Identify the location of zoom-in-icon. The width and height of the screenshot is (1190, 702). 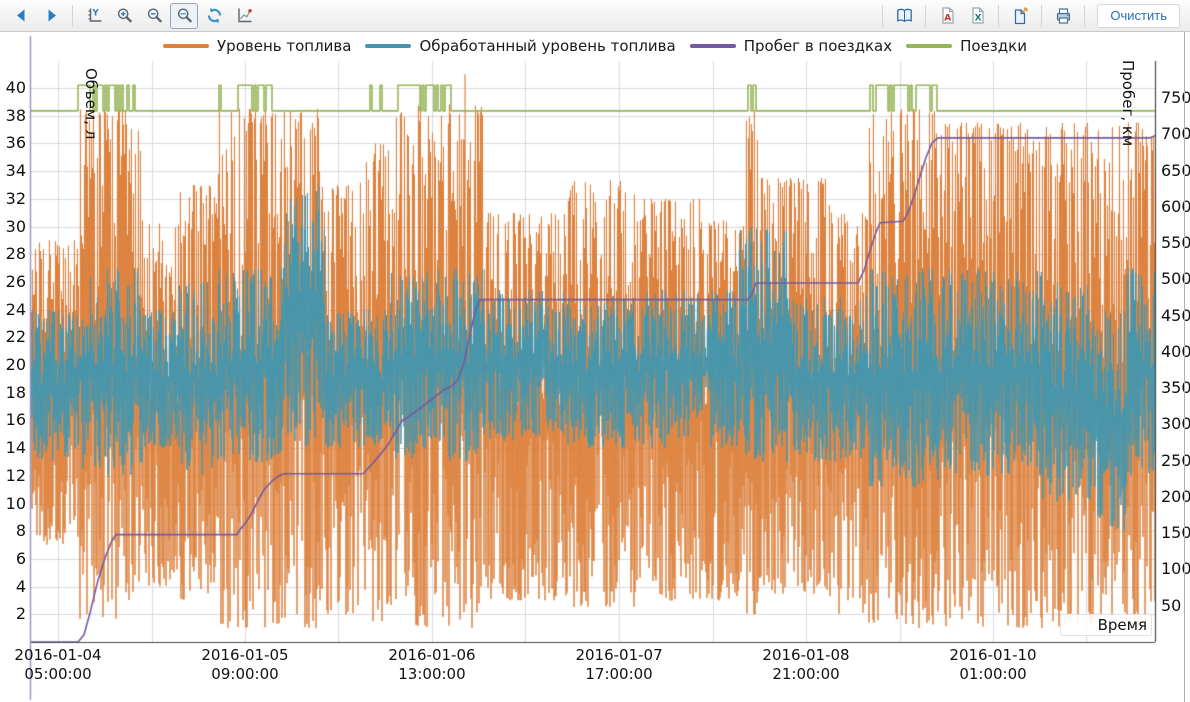
(124, 15).